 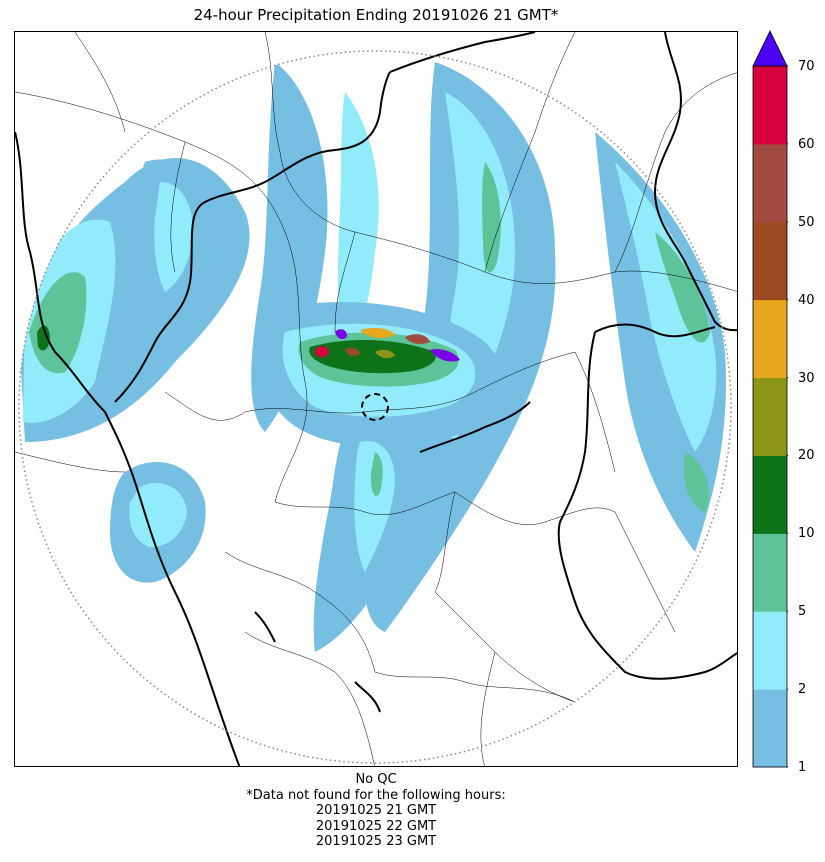 I want to click on colorbar-tick-label: 2, so click(x=802, y=690).